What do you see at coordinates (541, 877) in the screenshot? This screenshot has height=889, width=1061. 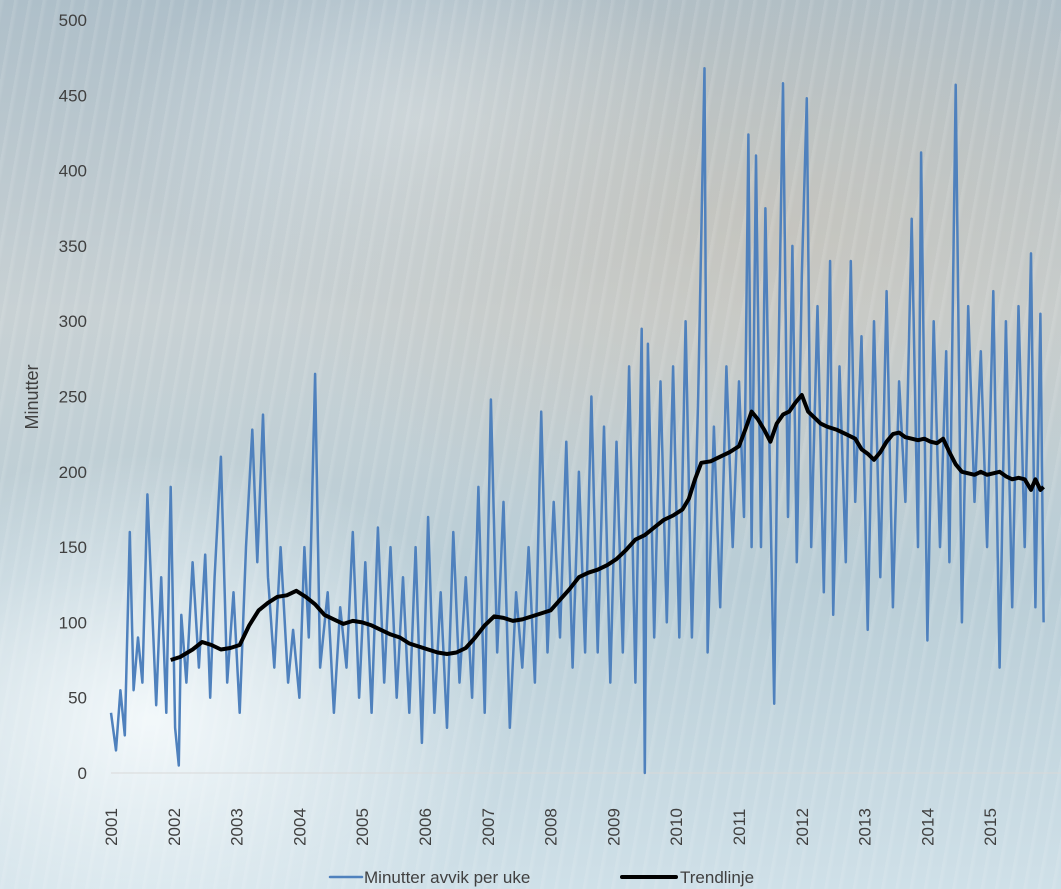 I see `legend: Minutter avvik per uke Trendlinje` at bounding box center [541, 877].